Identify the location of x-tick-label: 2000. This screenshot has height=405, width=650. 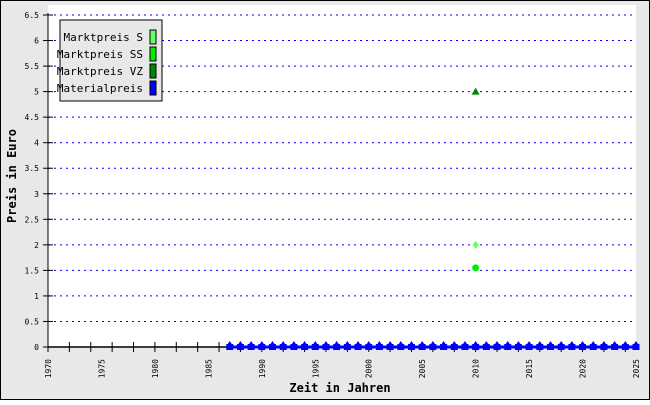
(369, 368).